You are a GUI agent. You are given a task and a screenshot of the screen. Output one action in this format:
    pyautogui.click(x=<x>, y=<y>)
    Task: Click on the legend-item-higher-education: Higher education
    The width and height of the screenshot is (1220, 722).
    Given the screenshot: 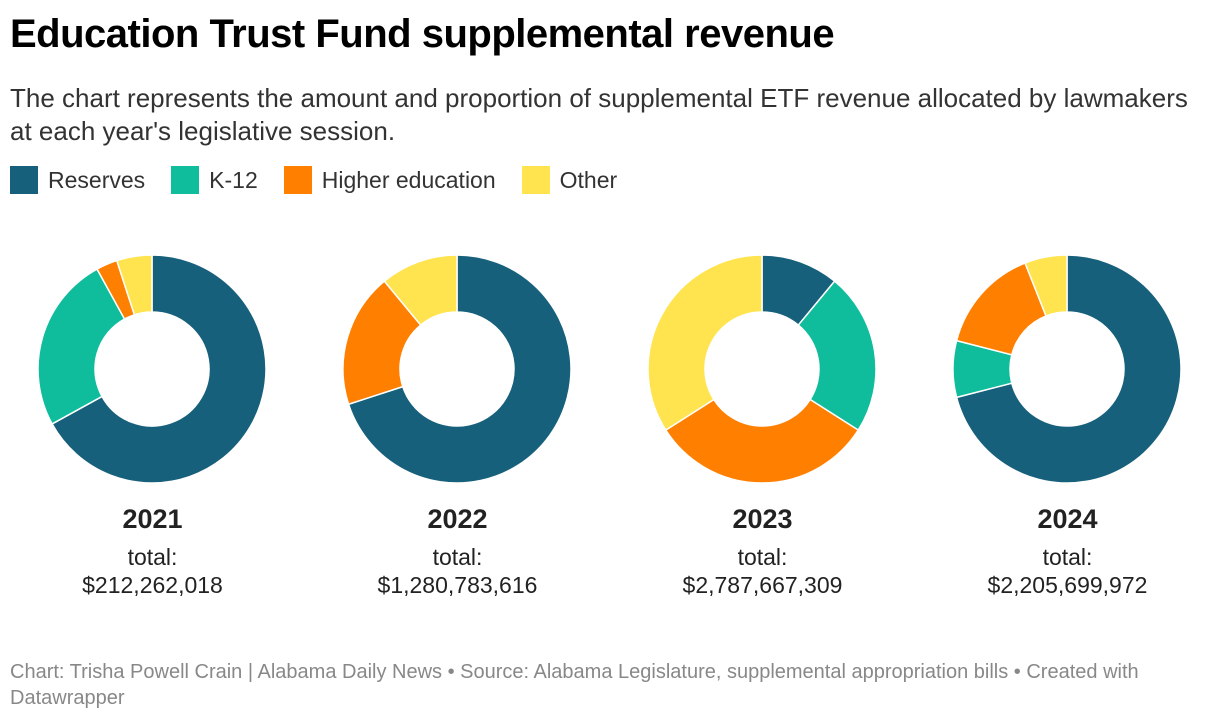 What is the action you would take?
    pyautogui.click(x=389, y=180)
    